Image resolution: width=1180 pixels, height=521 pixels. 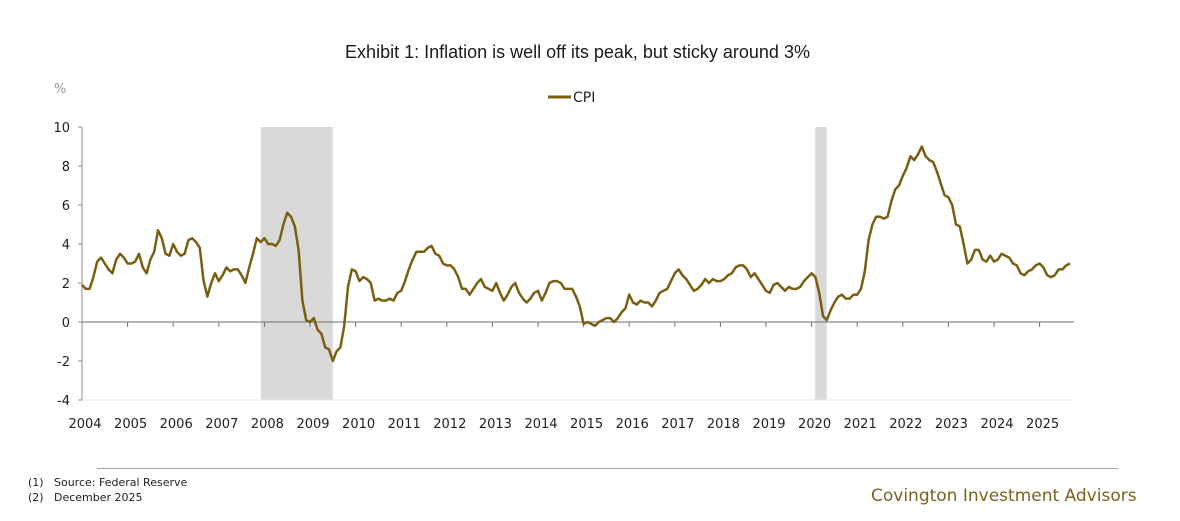 What do you see at coordinates (571, 98) in the screenshot?
I see `legend: CPI` at bounding box center [571, 98].